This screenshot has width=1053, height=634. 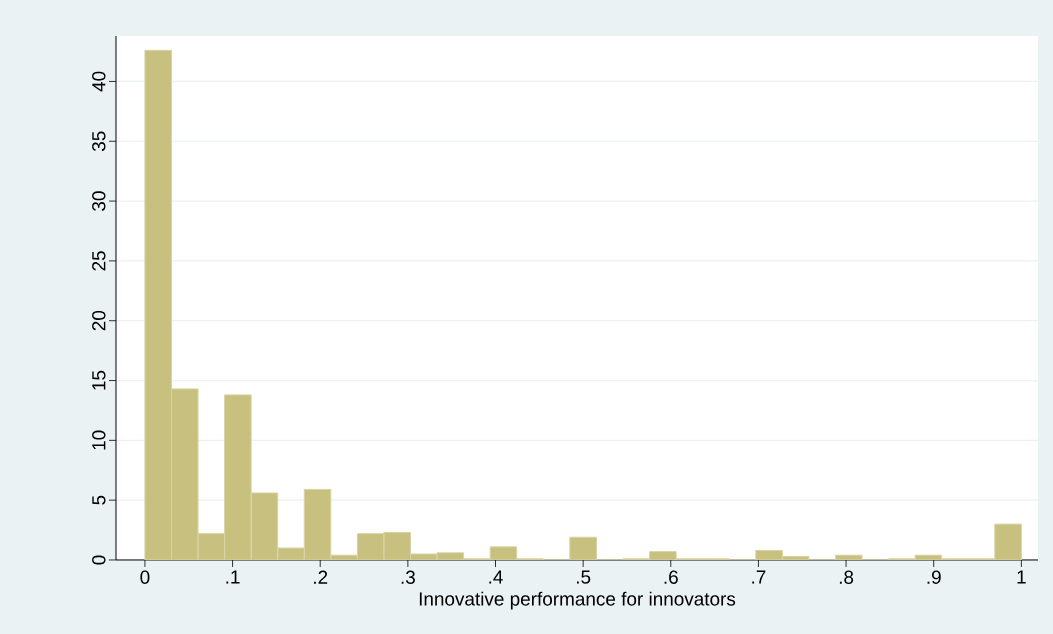 I want to click on x-tick-label: .1, so click(x=233, y=577).